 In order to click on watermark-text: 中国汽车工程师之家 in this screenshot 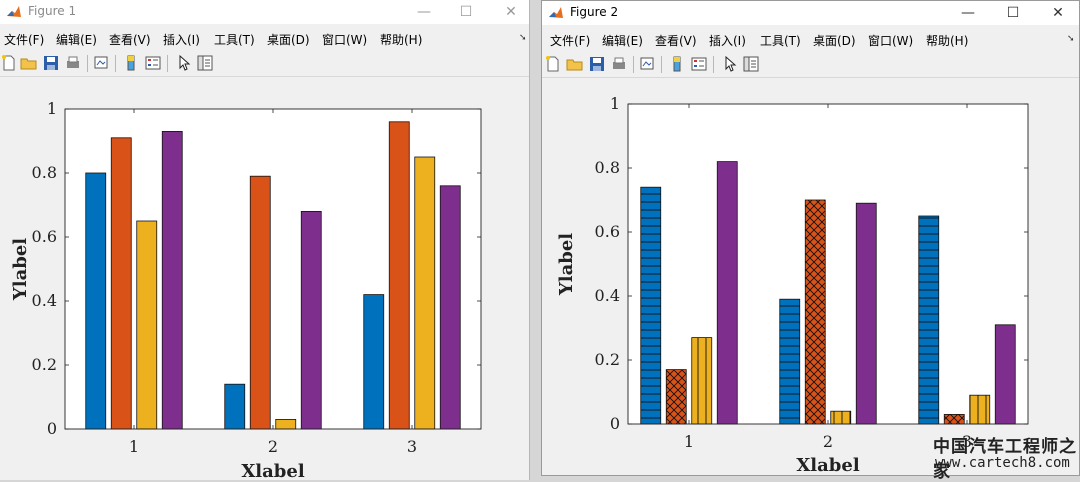, I will do `click(1005, 459)`.